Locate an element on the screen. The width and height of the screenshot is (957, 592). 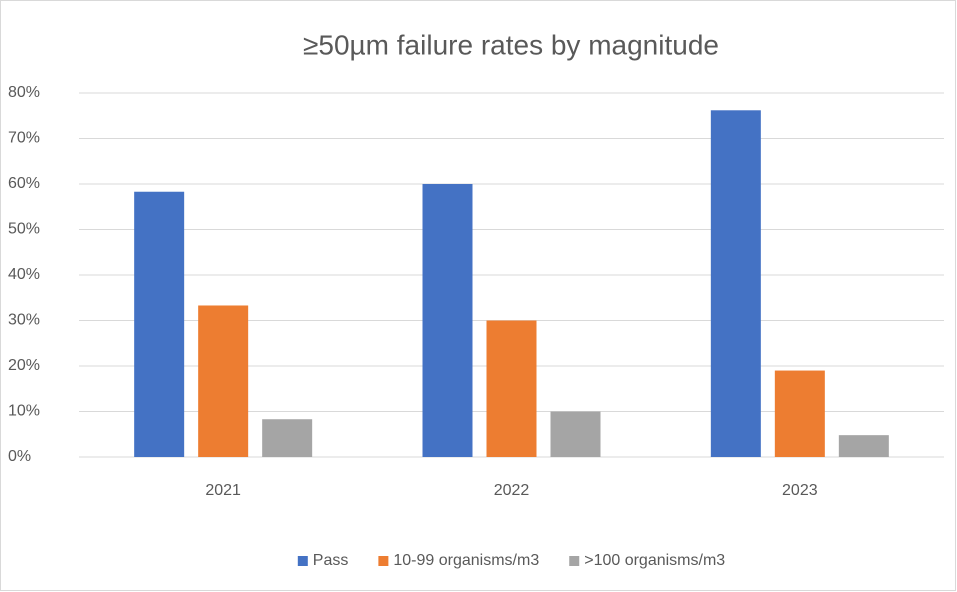
y-tick-label: 10% is located at coordinates (24, 411).